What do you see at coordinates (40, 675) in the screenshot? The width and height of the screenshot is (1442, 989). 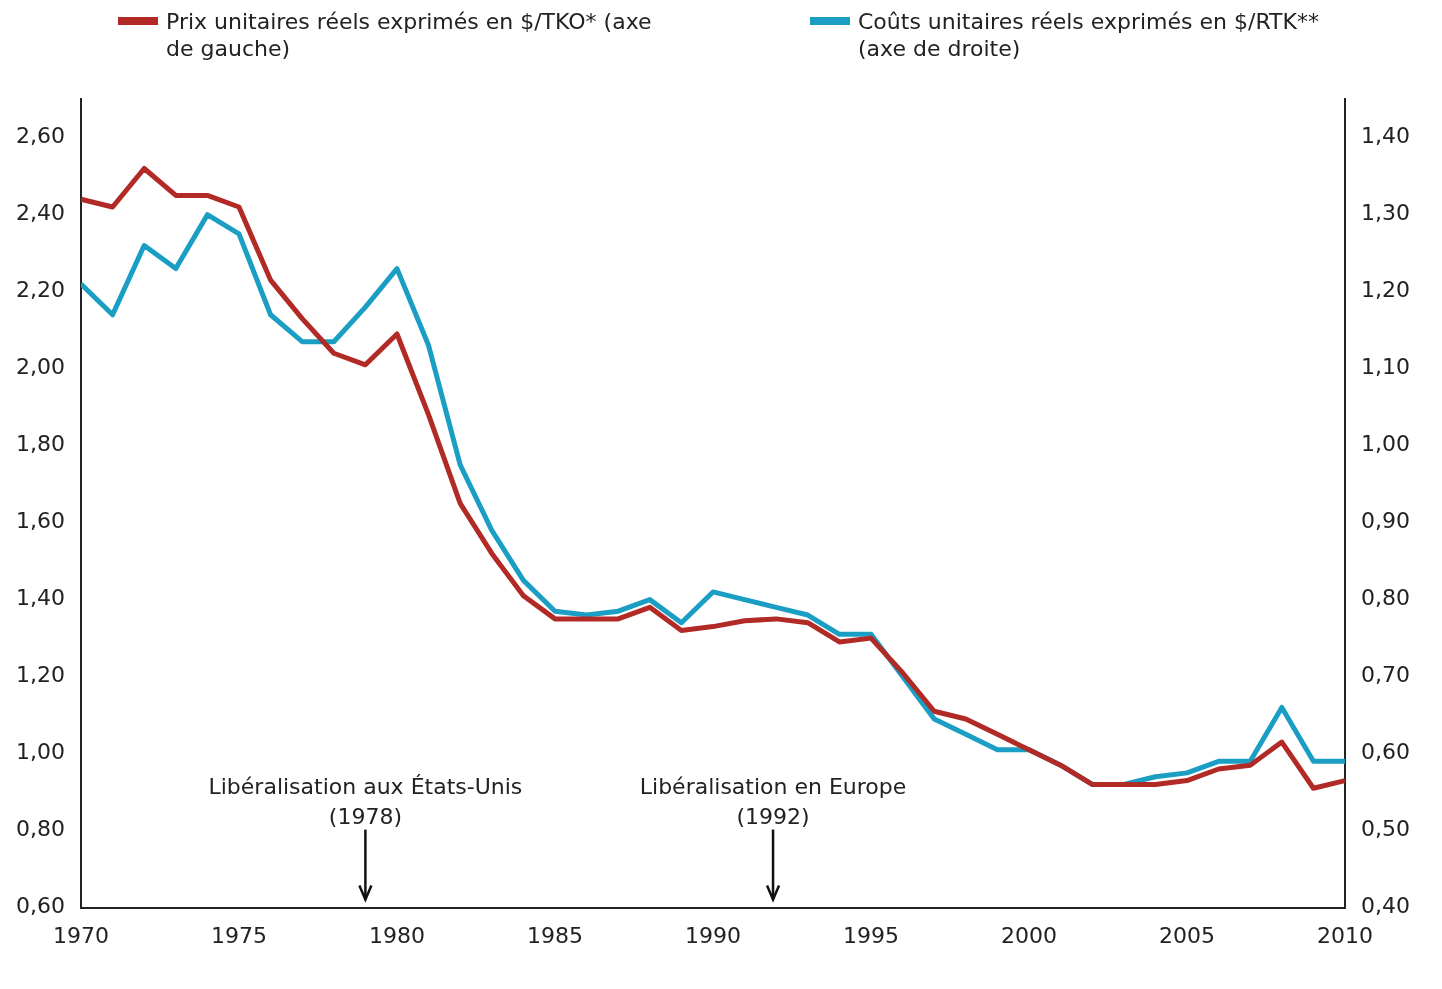 I see `y-tick-label: 1,20` at bounding box center [40, 675].